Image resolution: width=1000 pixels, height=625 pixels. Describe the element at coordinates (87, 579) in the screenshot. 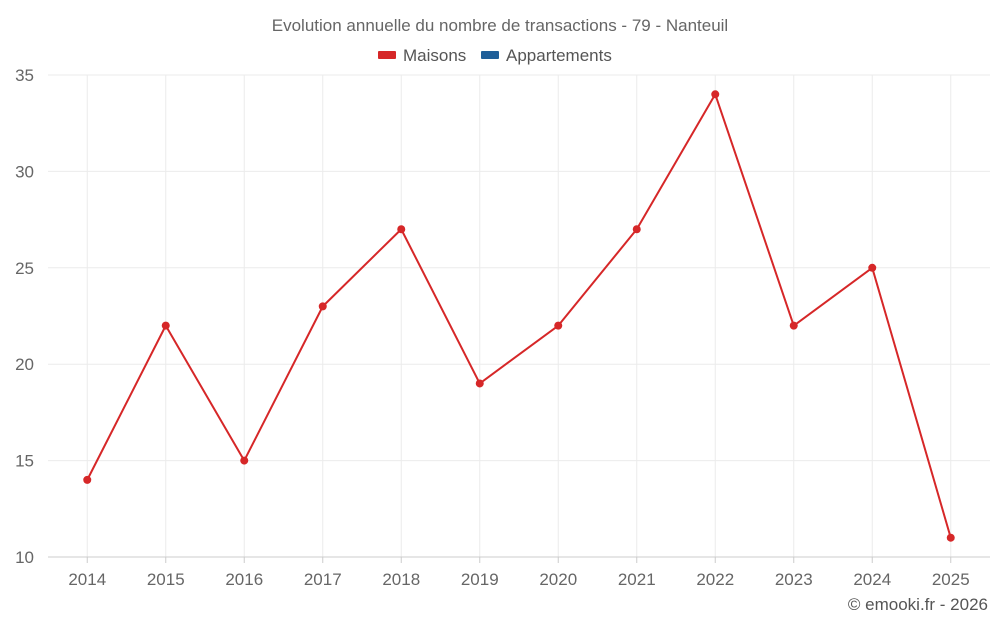

I see `x-tick-label: 2014` at that location.